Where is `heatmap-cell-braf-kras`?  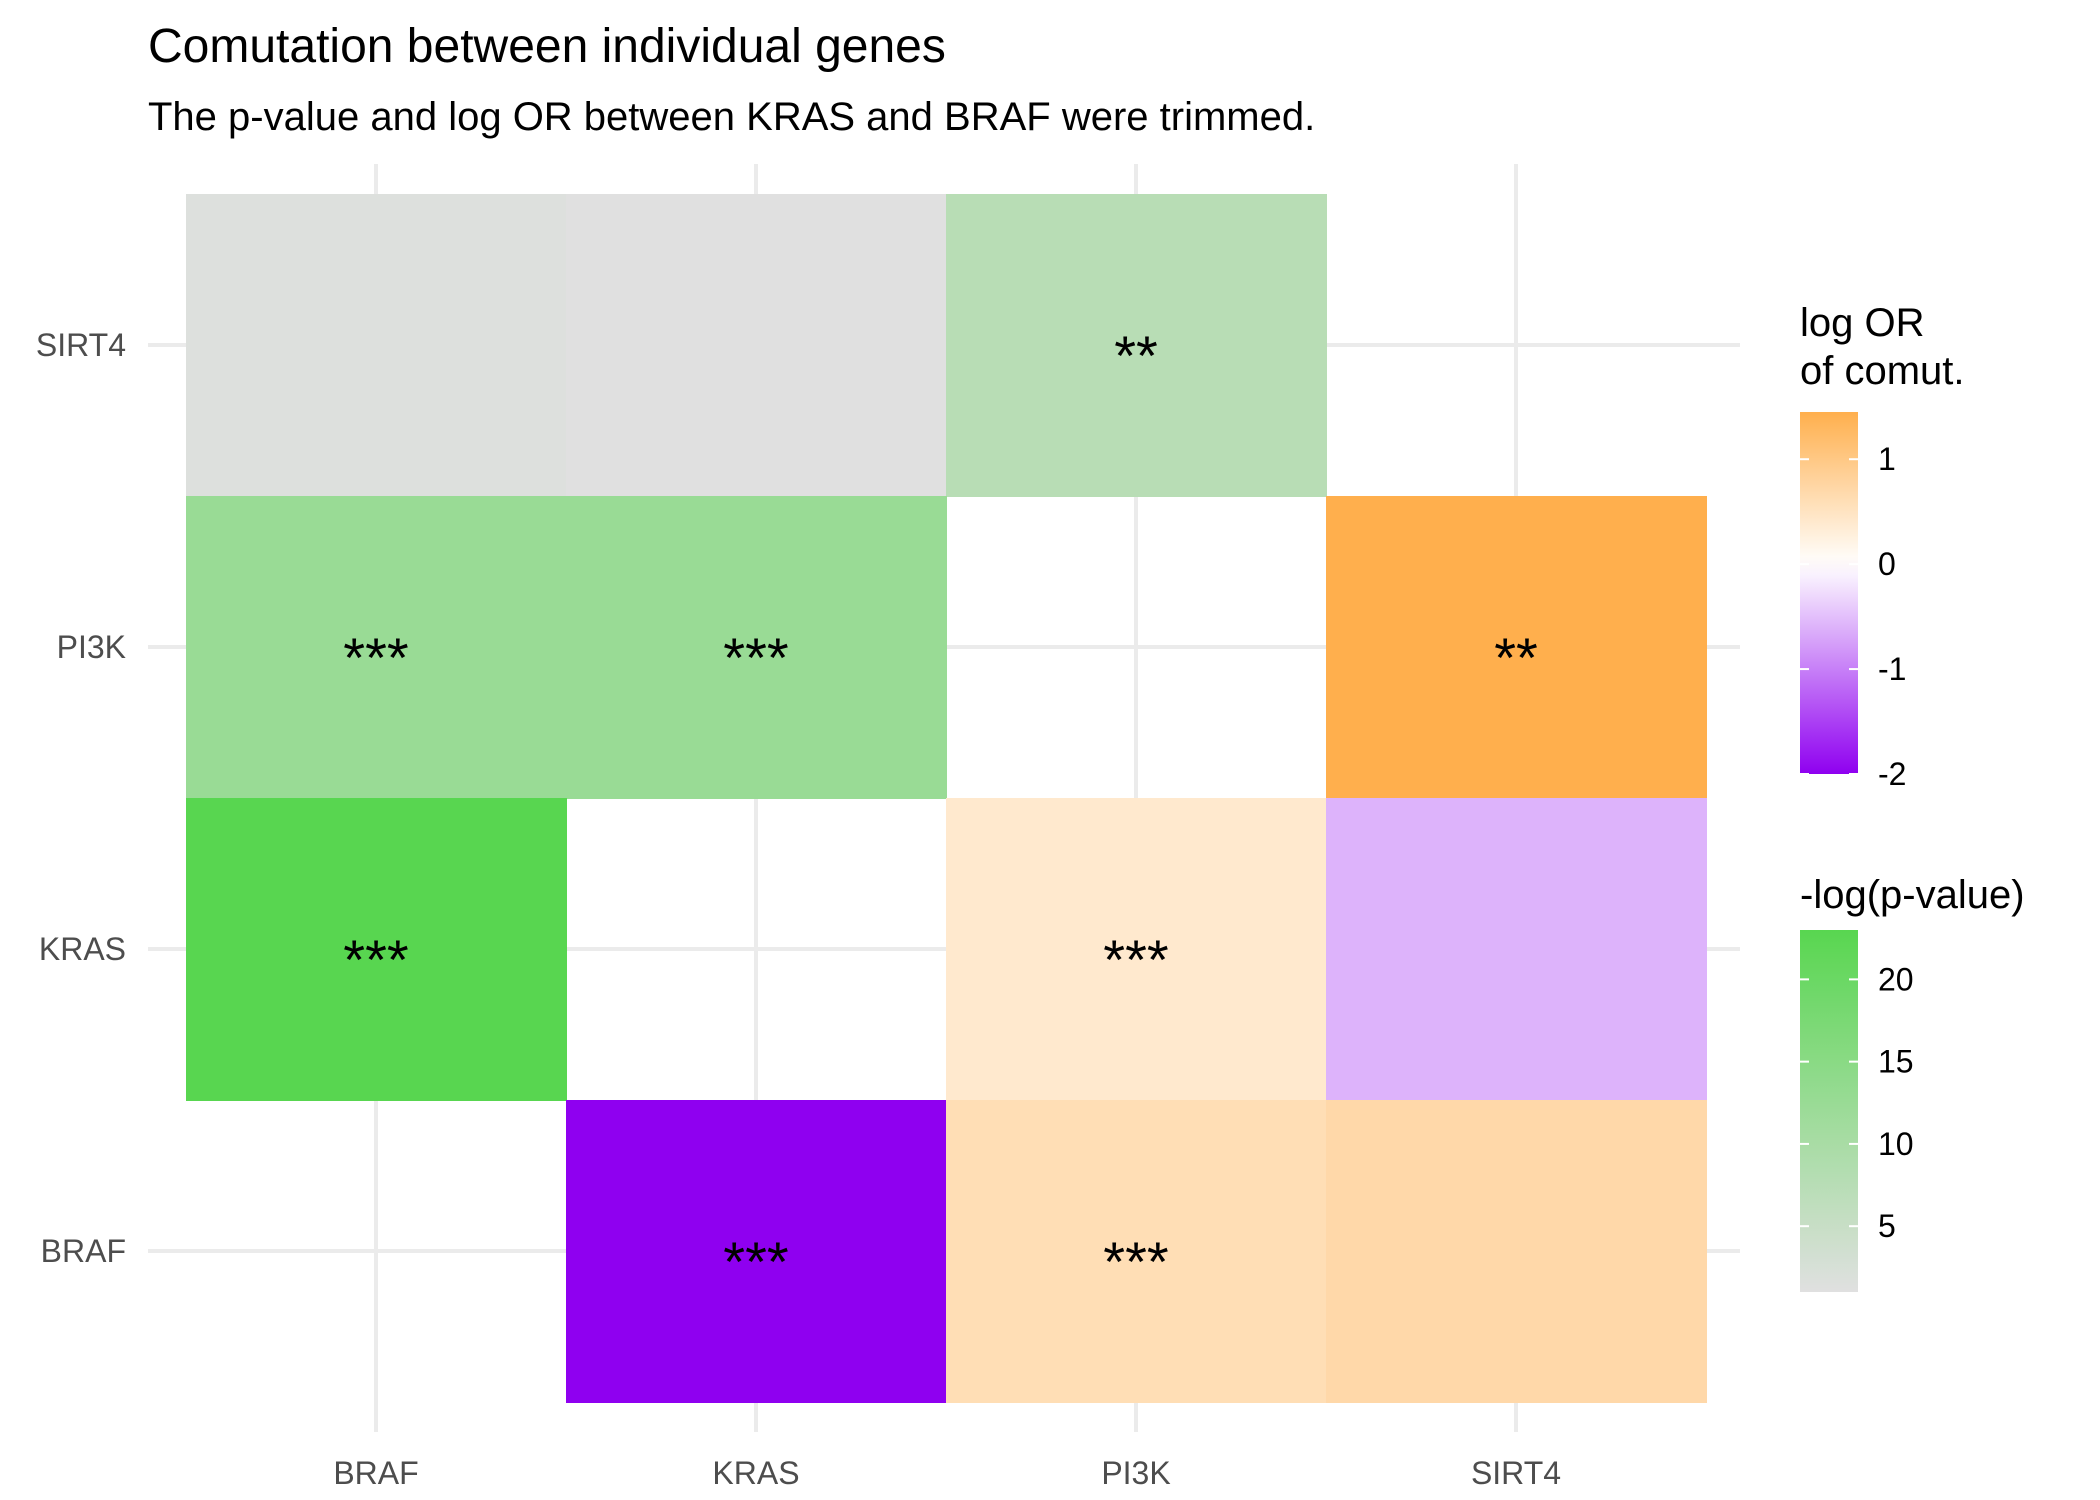 heatmap-cell-braf-kras is located at coordinates (376, 949).